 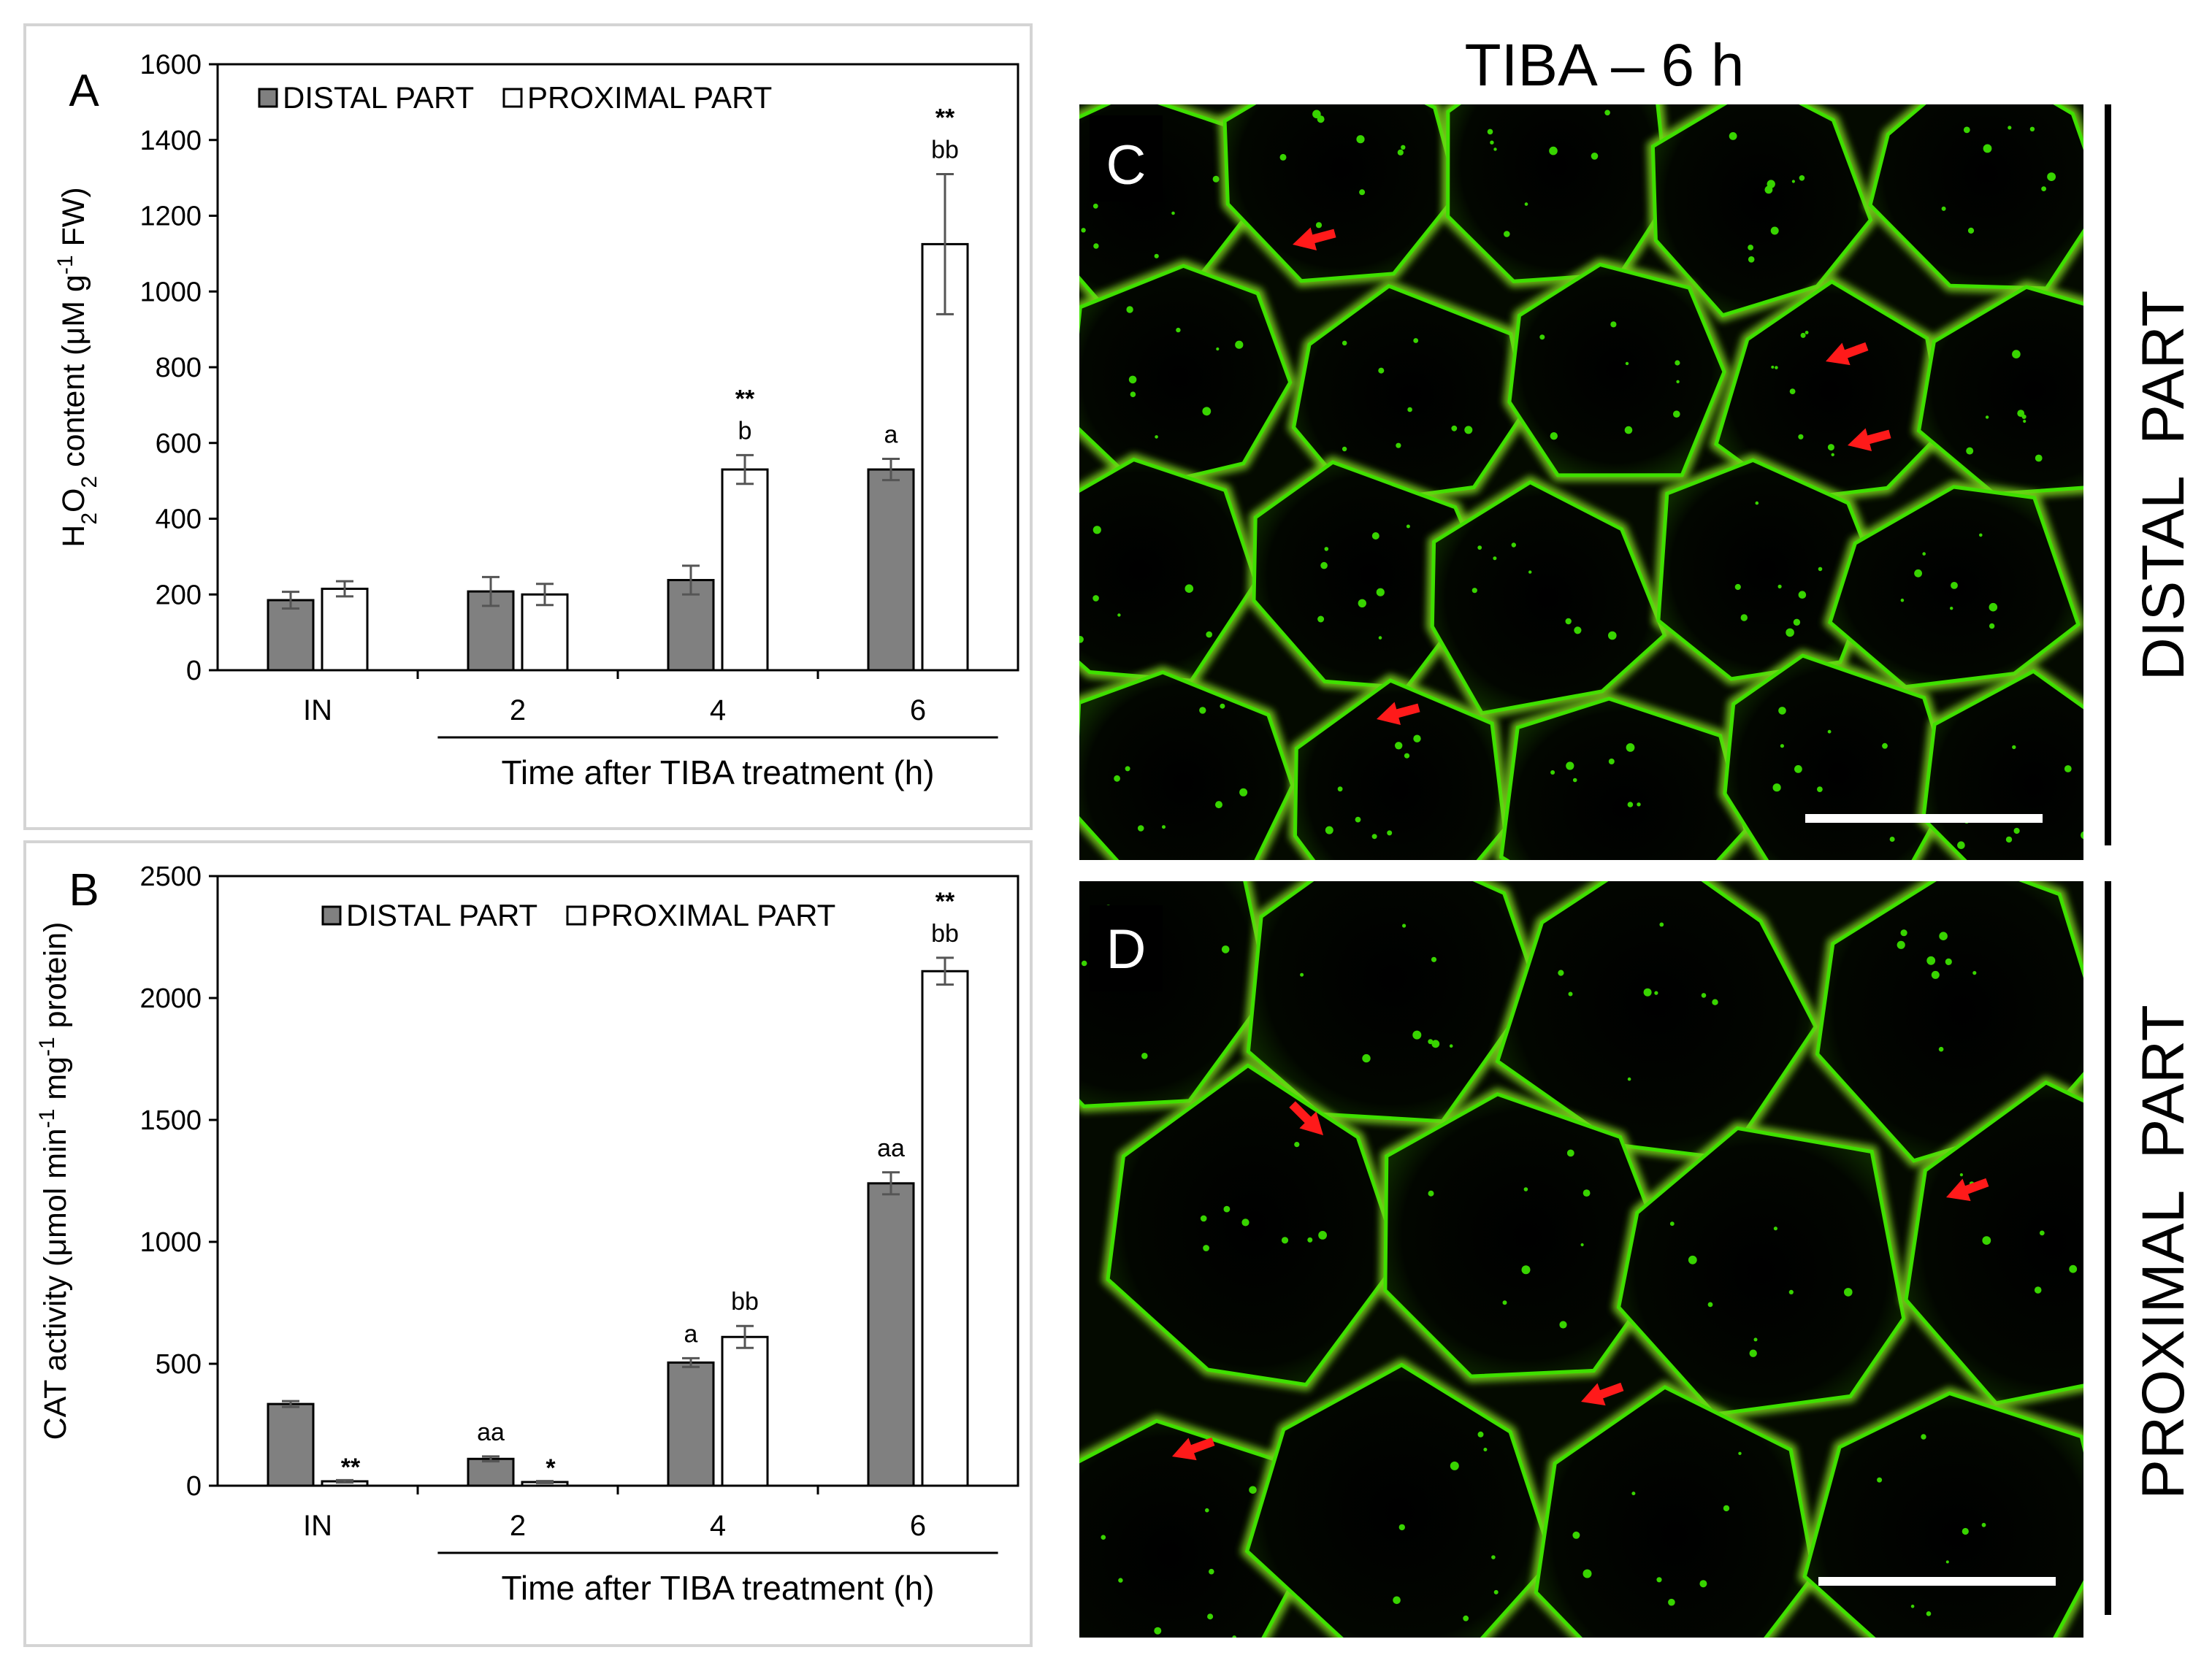 What do you see at coordinates (170, 1120) in the screenshot?
I see `y-tick-label: 1500` at bounding box center [170, 1120].